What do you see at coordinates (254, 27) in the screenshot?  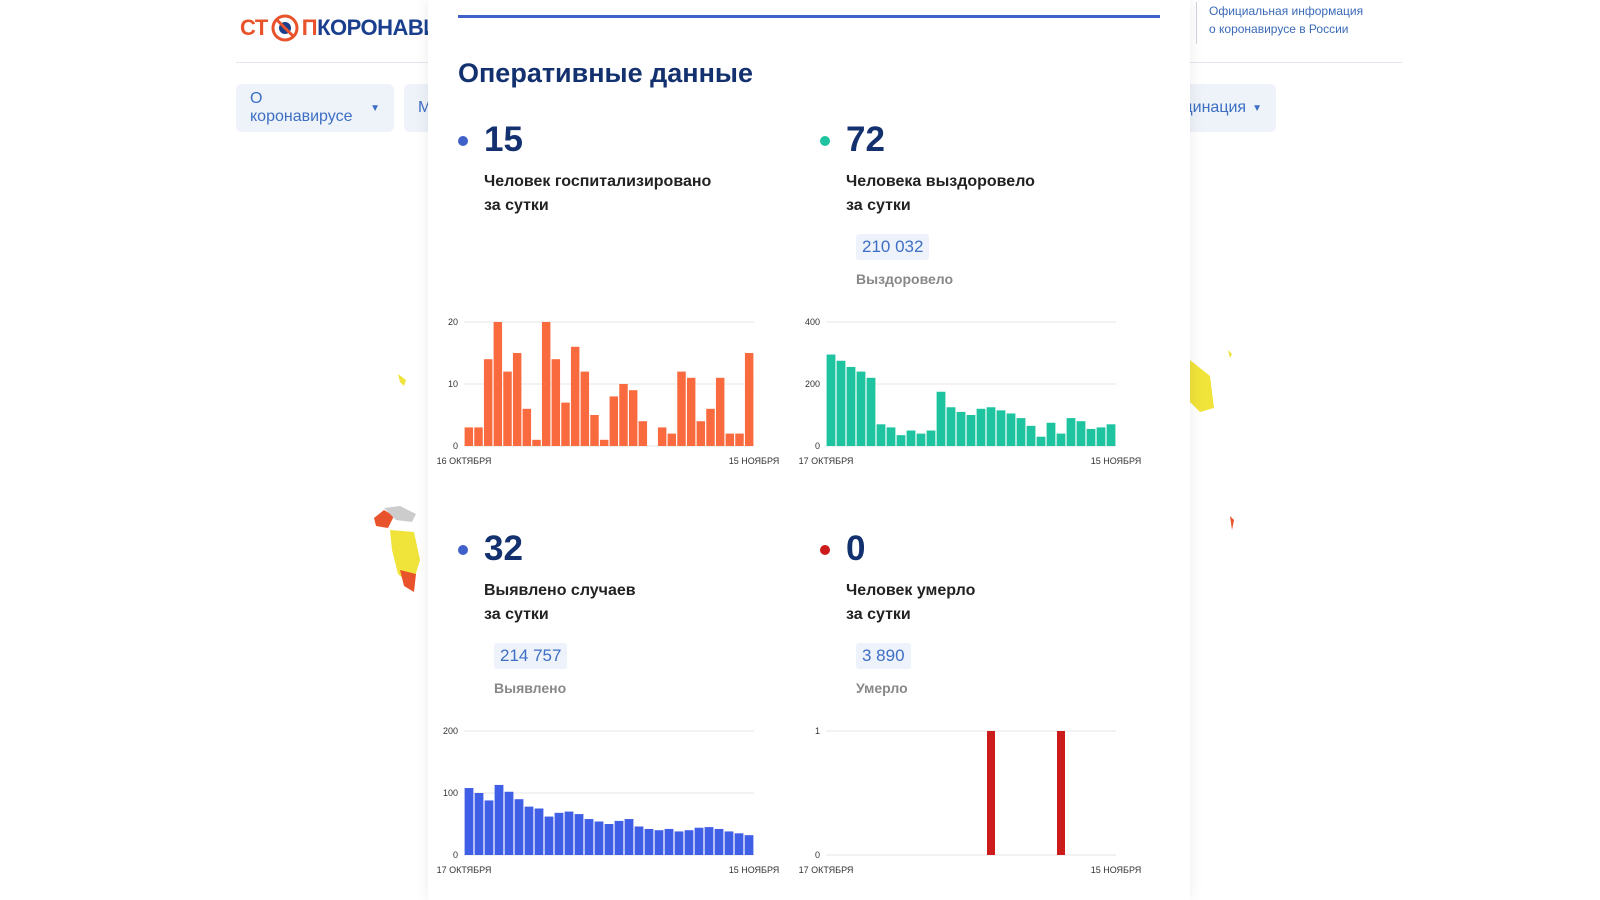 I see `logo-text-st: СТ` at bounding box center [254, 27].